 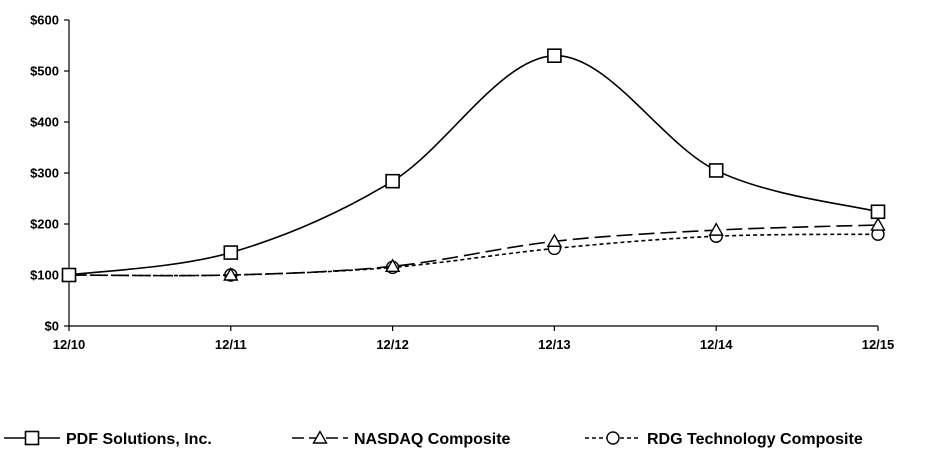 I want to click on legend-label: PDF Solutions, Inc., so click(x=139, y=439).